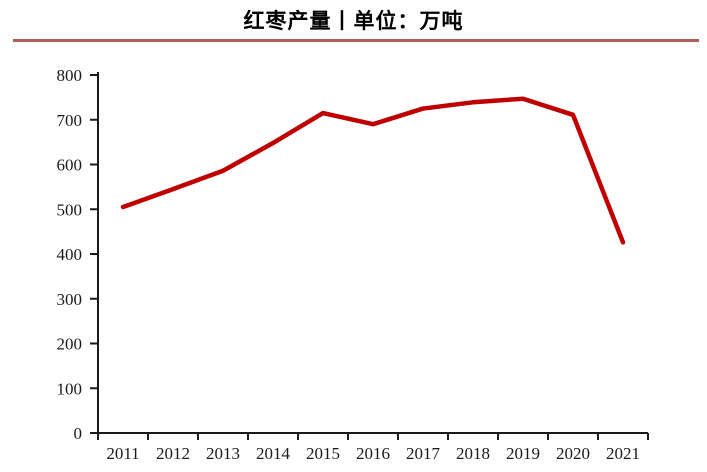 The width and height of the screenshot is (707, 472). What do you see at coordinates (70, 75) in the screenshot?
I see `y-axis-tick-label: 800` at bounding box center [70, 75].